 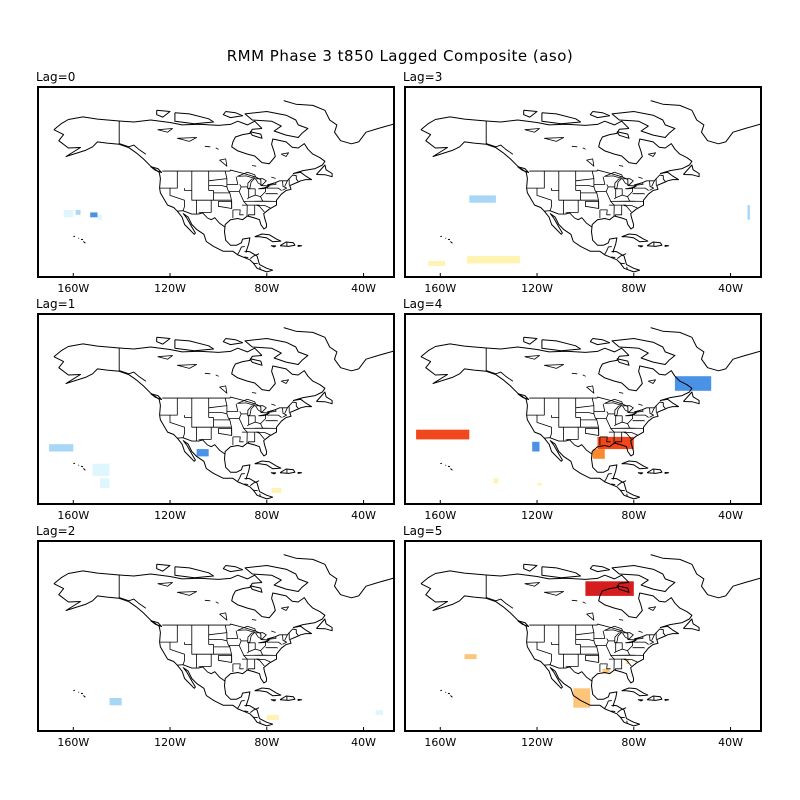 What do you see at coordinates (423, 77) in the screenshot?
I see `lag-label: Lag=3` at bounding box center [423, 77].